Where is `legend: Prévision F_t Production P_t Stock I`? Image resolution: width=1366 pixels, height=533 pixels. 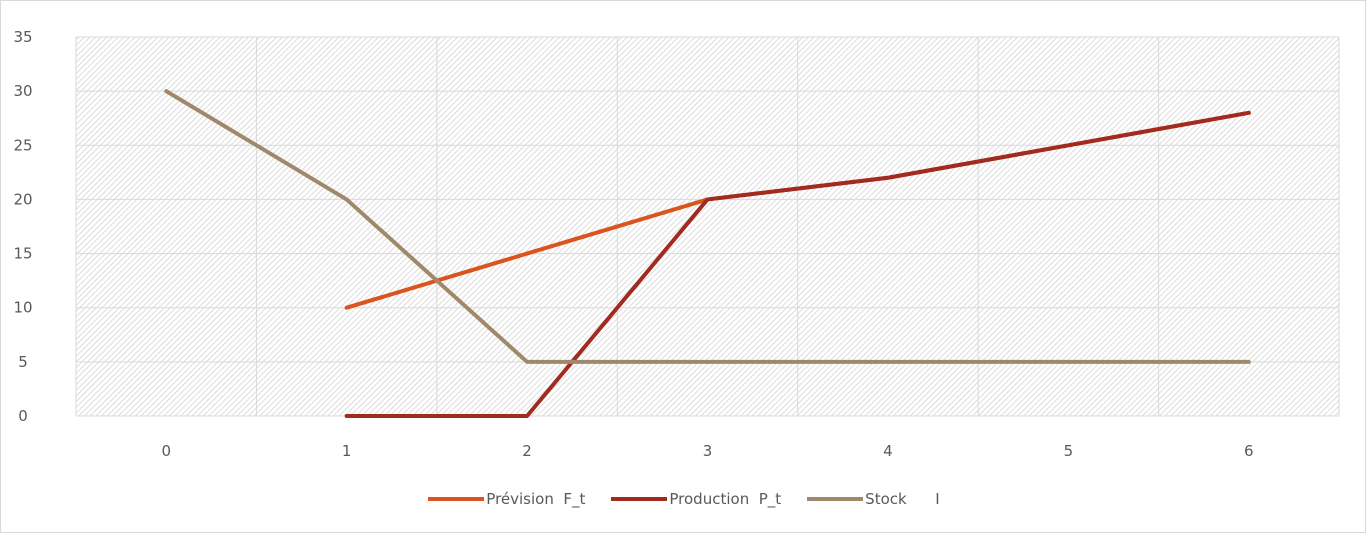 legend: Prévision F_t Production P_t Stock I is located at coordinates (683, 499).